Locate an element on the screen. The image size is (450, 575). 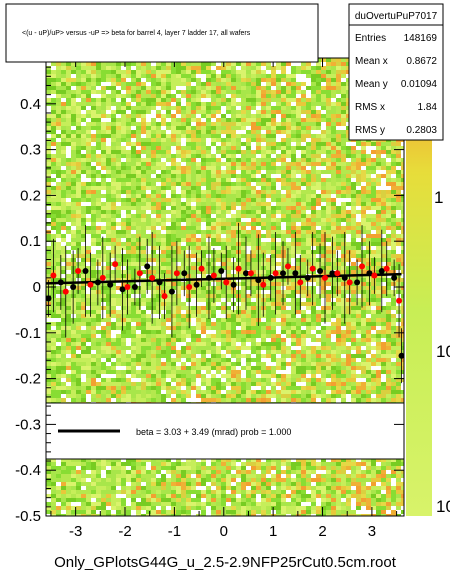
fit-legend-text: beta = 3.03 + 3.49 (mrad) prob = 1.000 is located at coordinates (213, 432).